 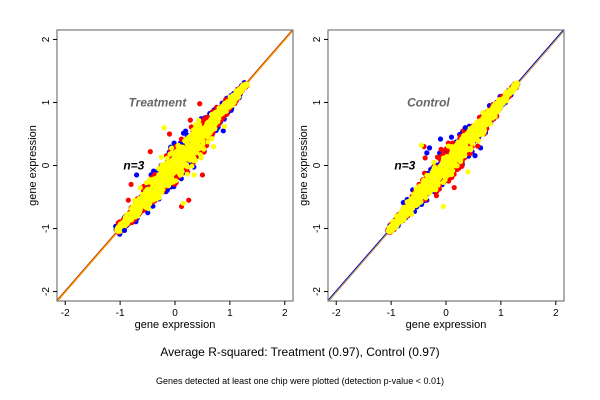 I want to click on y-tick-label: 0, so click(x=46, y=165).